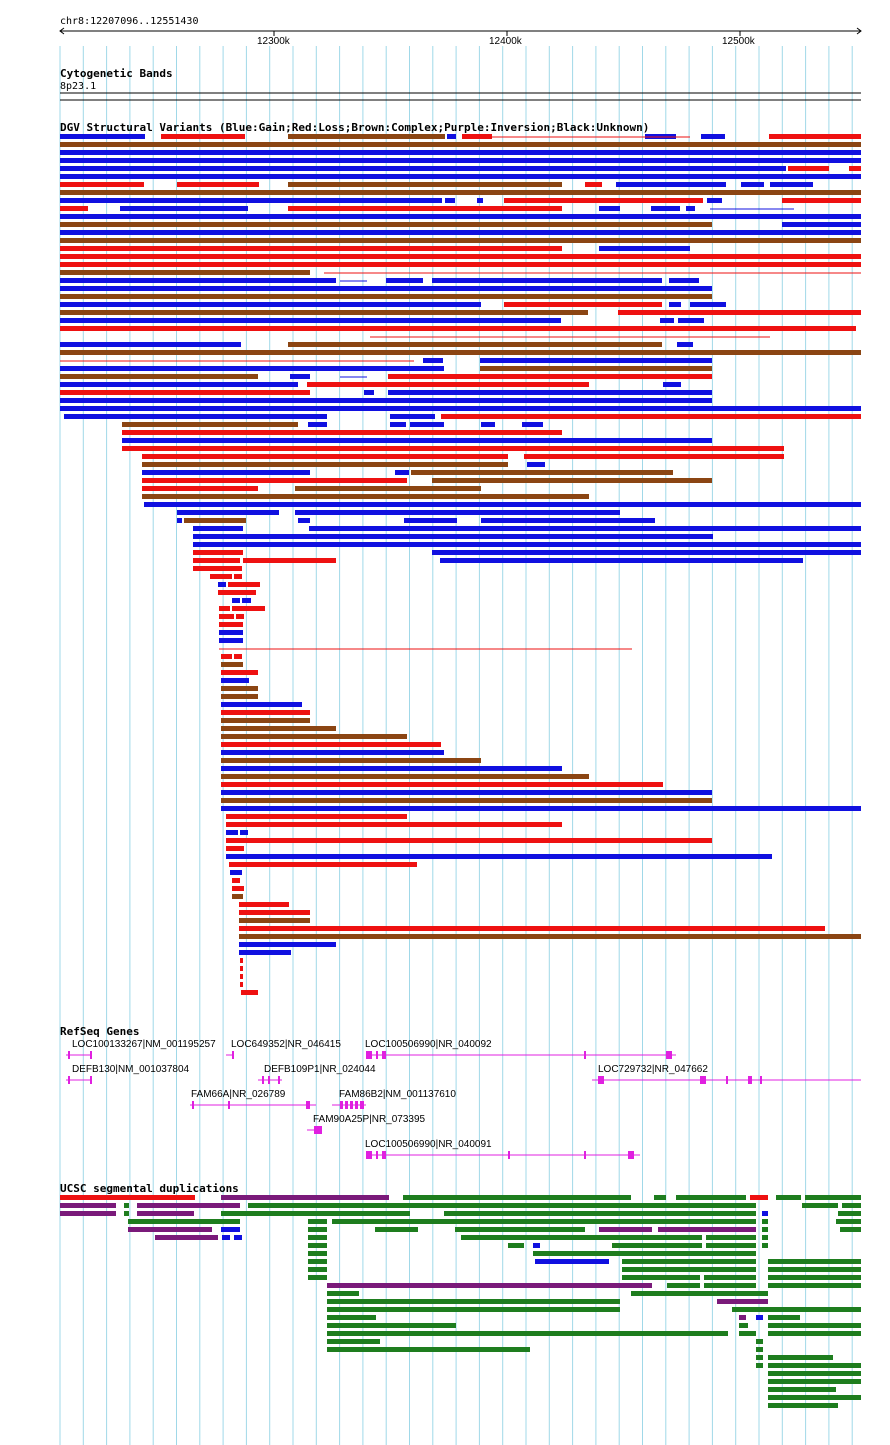  What do you see at coordinates (320, 1069) in the screenshot?
I see `gene-label: DEFB109P1|NR_024044` at bounding box center [320, 1069].